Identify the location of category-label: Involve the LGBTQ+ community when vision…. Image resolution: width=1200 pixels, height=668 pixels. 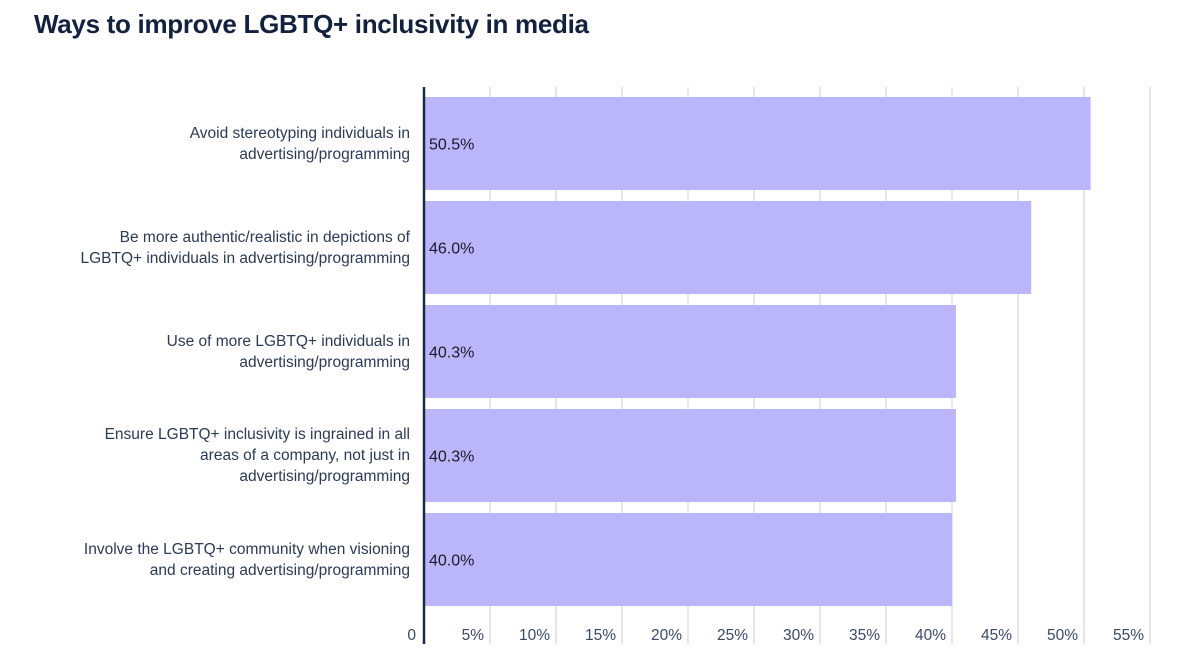
(205, 560).